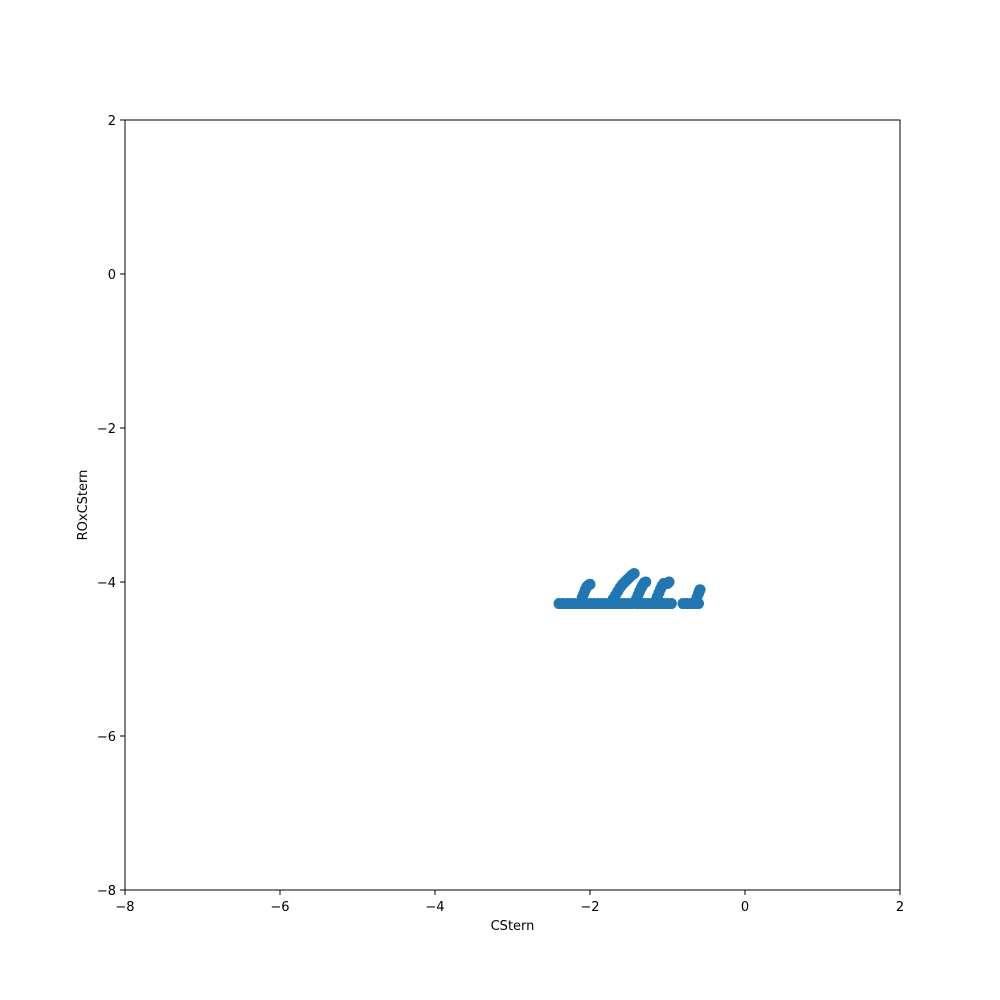 This screenshot has height=1000, width=1000. Describe the element at coordinates (279, 907) in the screenshot. I see `x-tick-label: −6` at that location.